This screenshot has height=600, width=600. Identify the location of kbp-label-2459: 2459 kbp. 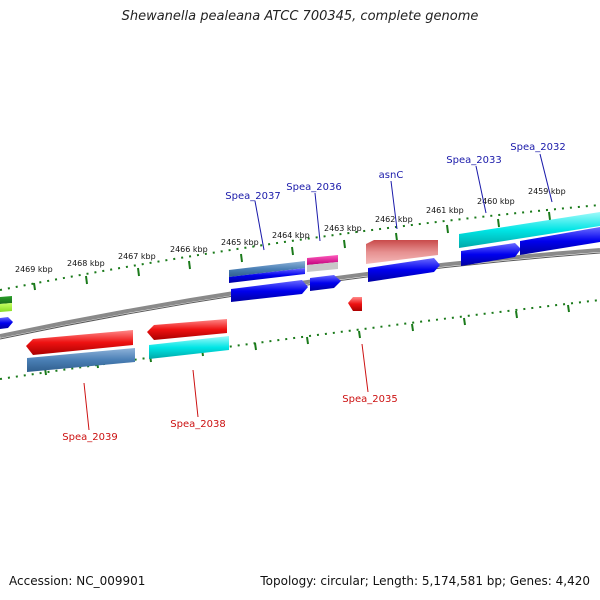
(547, 191).